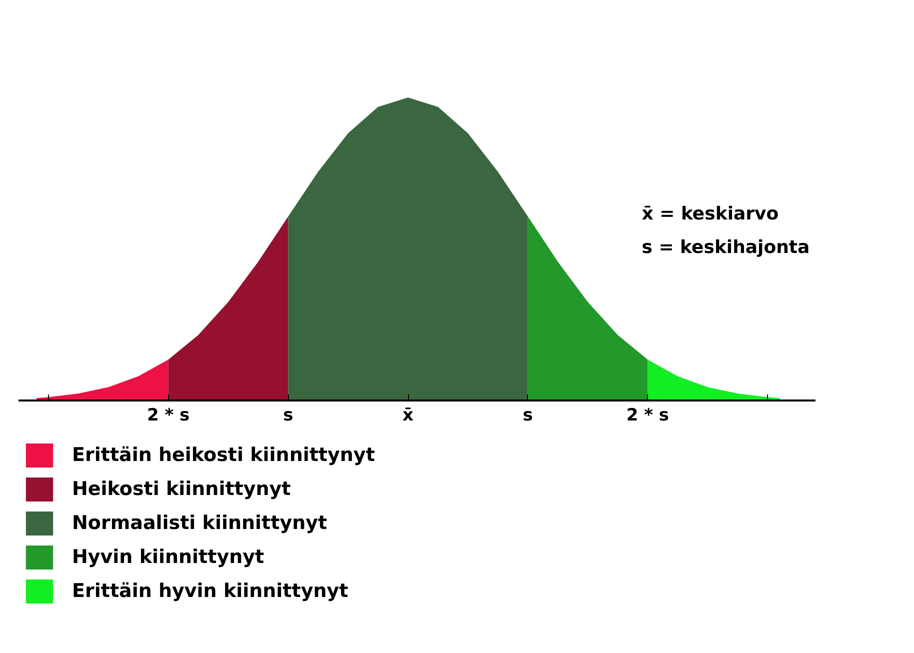 This screenshot has width=914, height=653. Describe the element at coordinates (726, 247) in the screenshot. I see `annotation: s = keskihajonta` at that location.